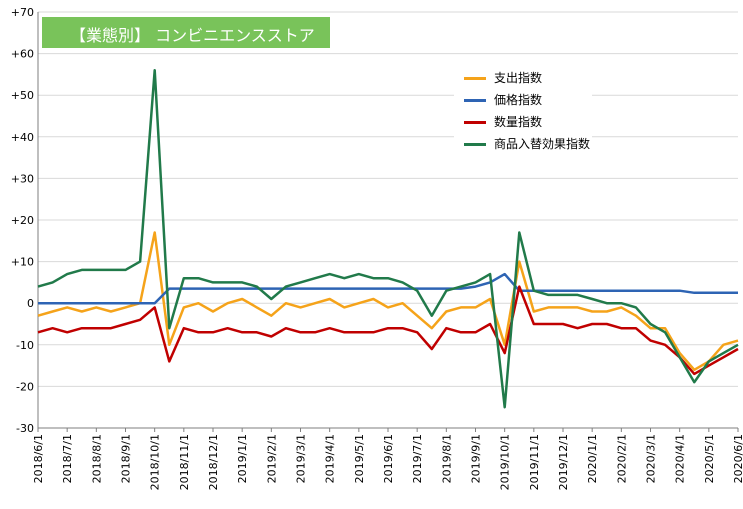 The image size is (743, 509). I want to click on y-tick-label: +20, so click(22, 220).